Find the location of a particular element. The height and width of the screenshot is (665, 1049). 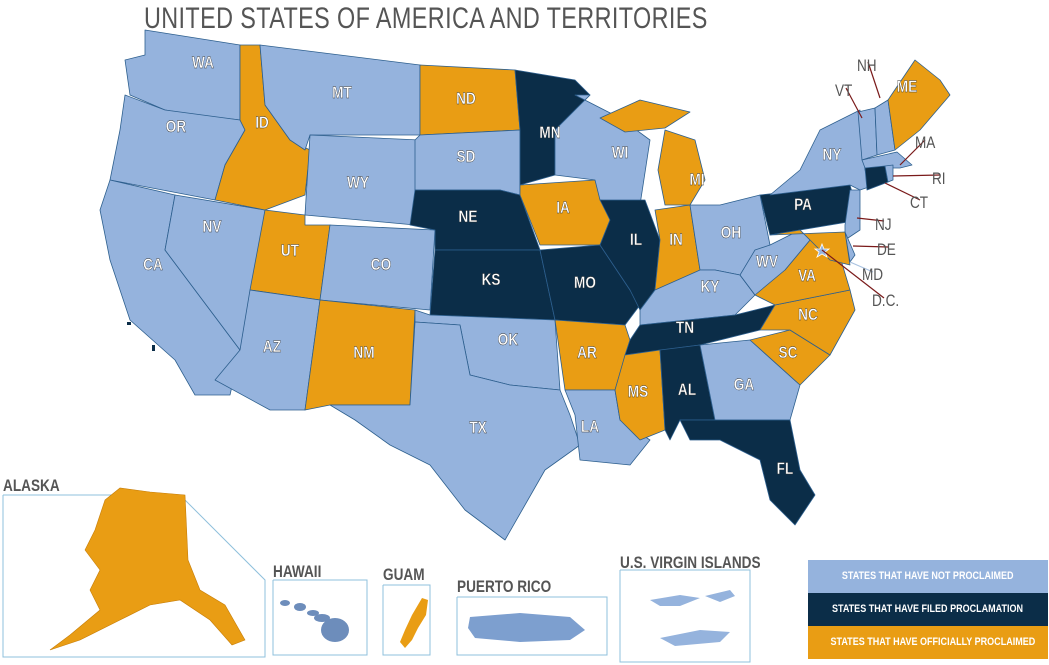

state-label-va: VA is located at coordinates (807, 276).